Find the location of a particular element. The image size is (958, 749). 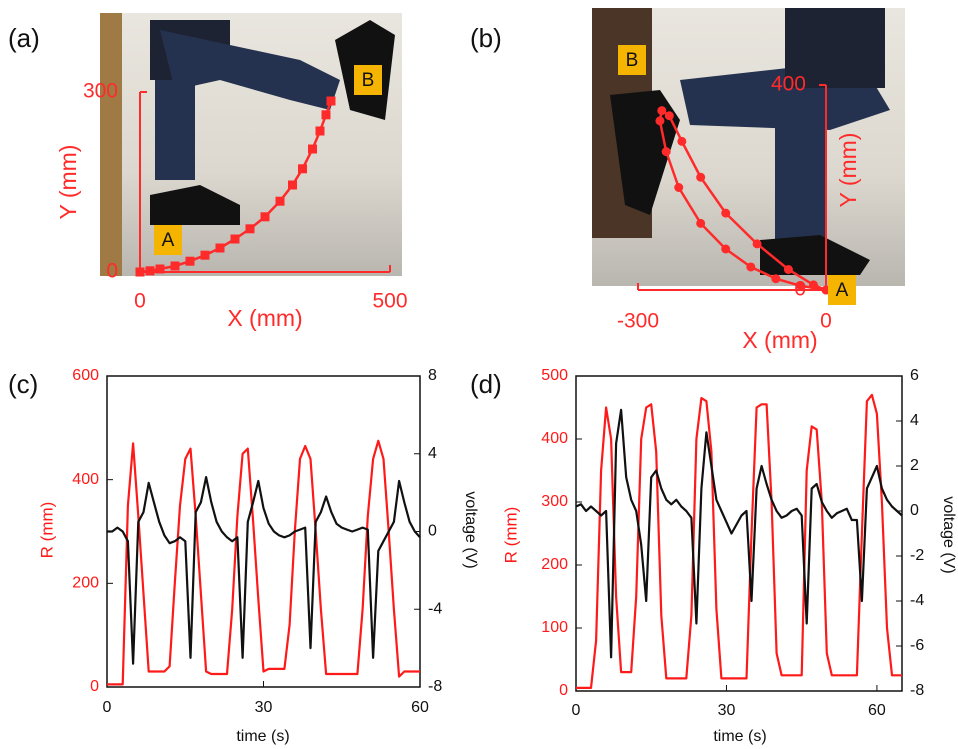

y2-tick-label: -6 is located at coordinates (917, 645).